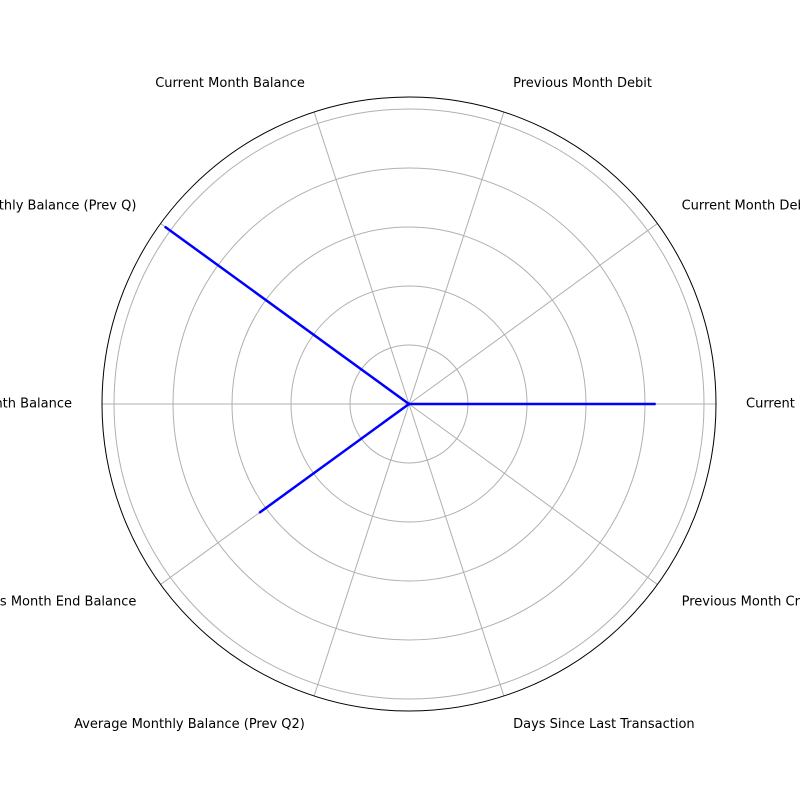  Describe the element at coordinates (230, 83) in the screenshot. I see `category-label-4: Current Month Balance` at that location.